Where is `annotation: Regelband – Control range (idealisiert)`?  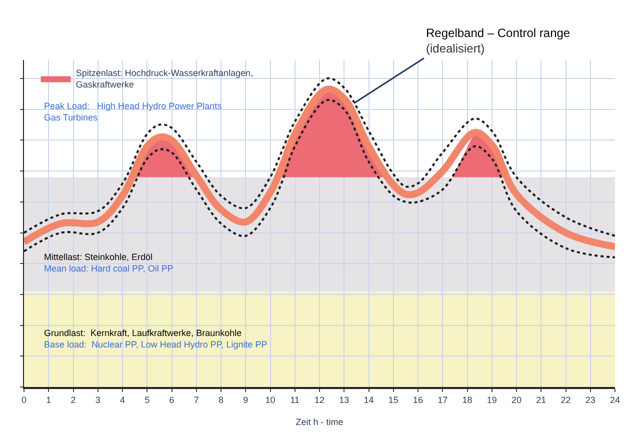 annotation: Regelband – Control range (idealisiert) is located at coordinates (498, 41).